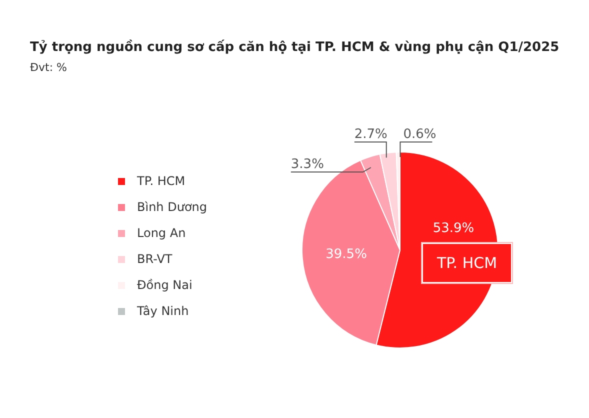 This screenshot has width=589, height=418. I want to click on data-label: 3.3%, so click(307, 164).